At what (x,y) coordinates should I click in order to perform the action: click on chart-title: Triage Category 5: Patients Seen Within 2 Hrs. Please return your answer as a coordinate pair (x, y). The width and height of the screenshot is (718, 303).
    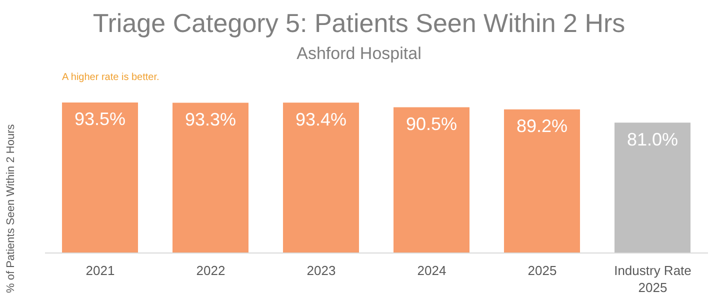
    Looking at the image, I should click on (359, 23).